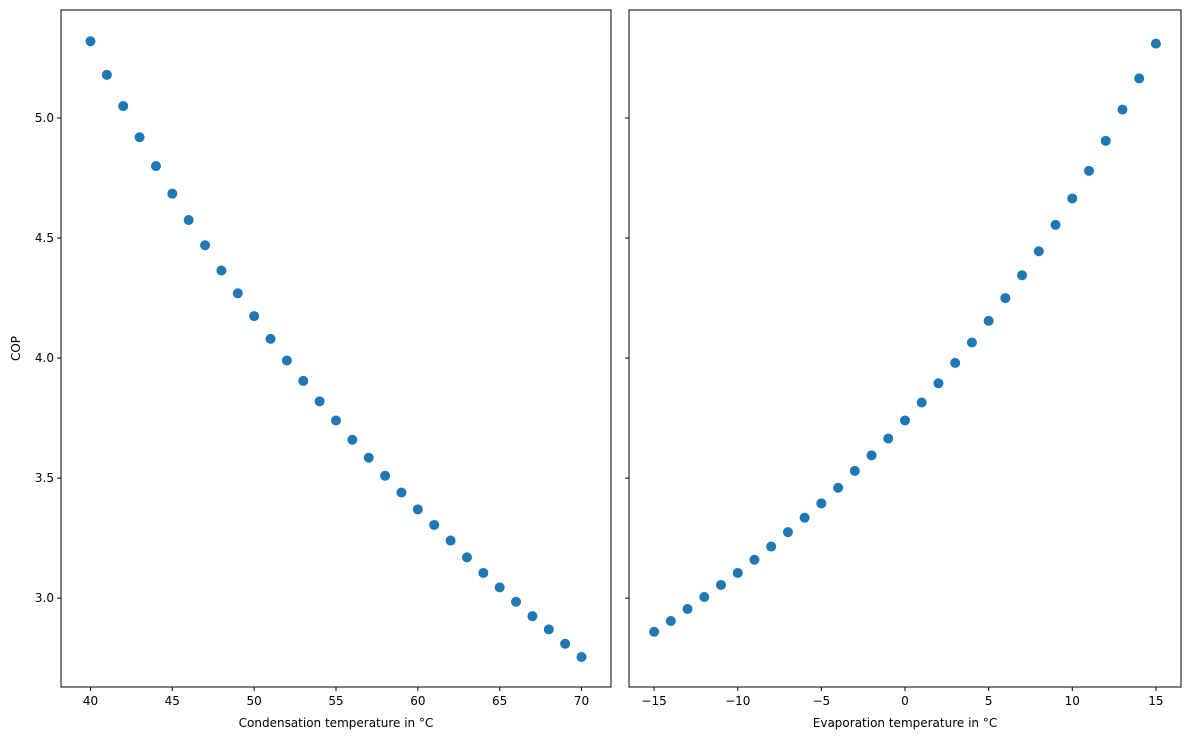 This screenshot has width=1189, height=740. What do you see at coordinates (653, 701) in the screenshot?
I see `x-tick-label: −15` at bounding box center [653, 701].